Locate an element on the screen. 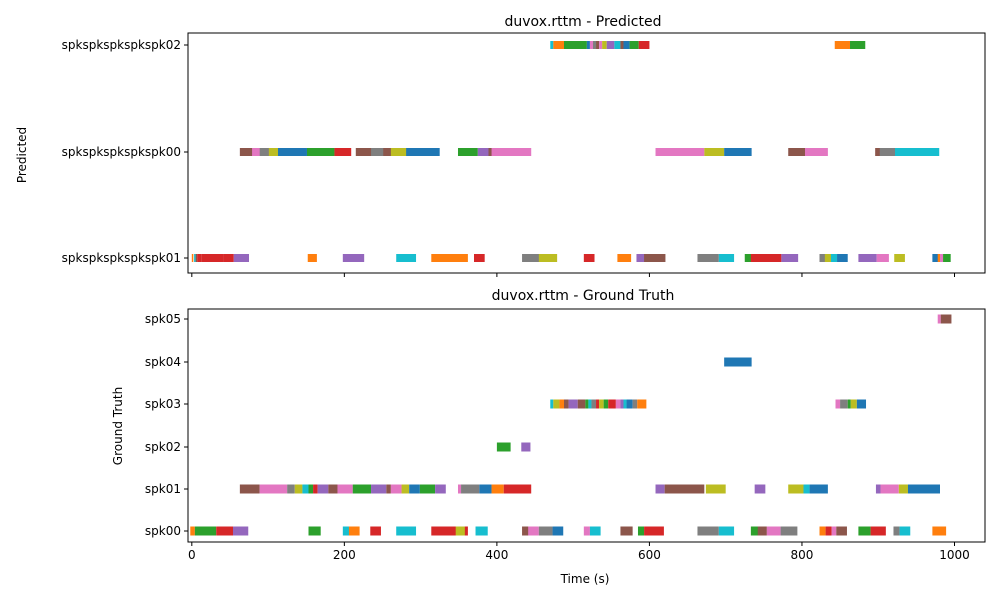 This screenshot has width=1000, height=600. ytick-label: spk01 is located at coordinates (163, 489).